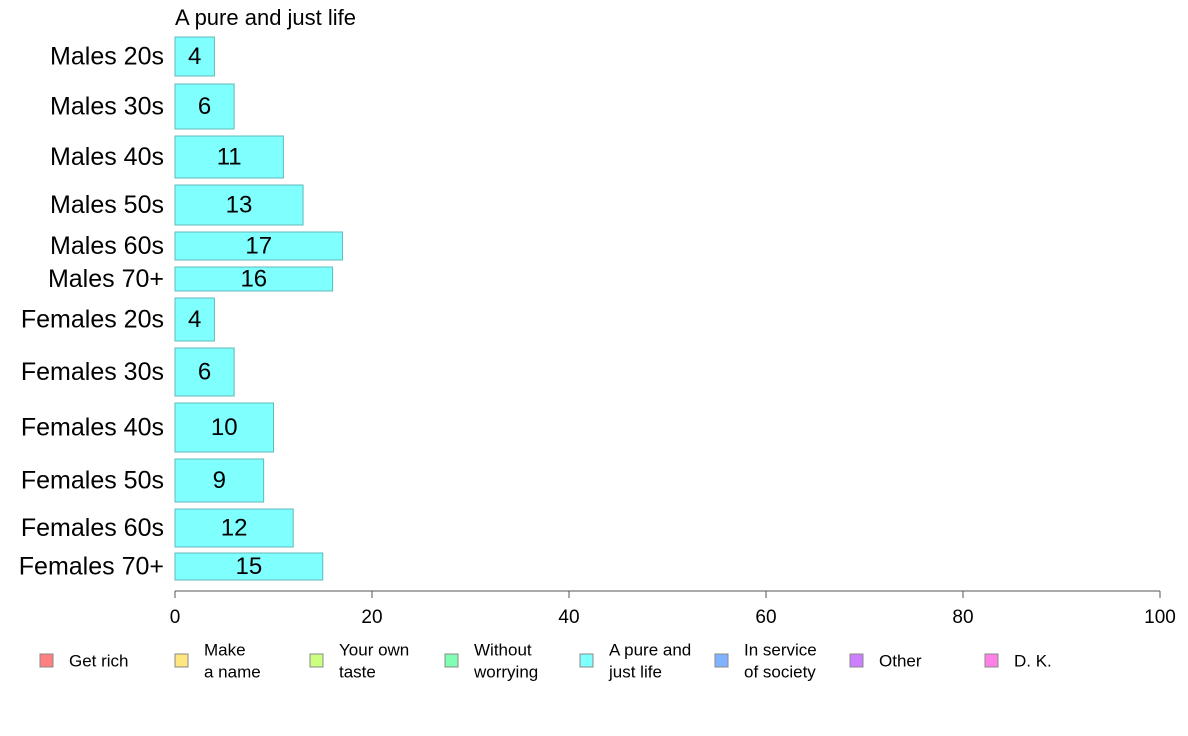 The height and width of the screenshot is (736, 1188). What do you see at coordinates (650, 650) in the screenshot?
I see `legend-label: A pure and` at bounding box center [650, 650].